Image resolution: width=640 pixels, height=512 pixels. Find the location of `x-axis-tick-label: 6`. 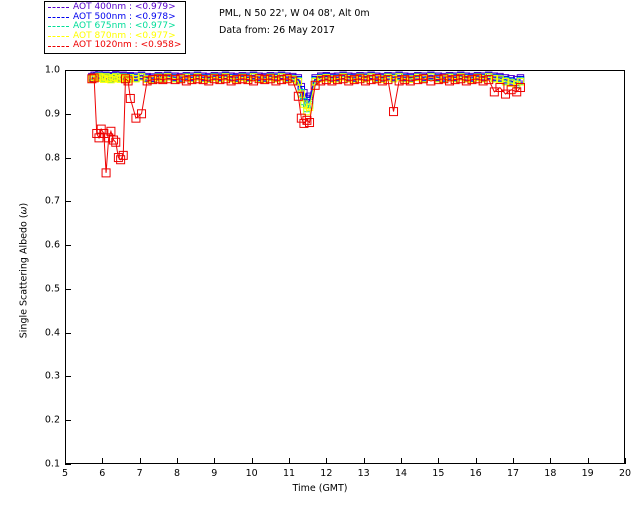

x-axis-tick-label: 6 is located at coordinates (102, 473).